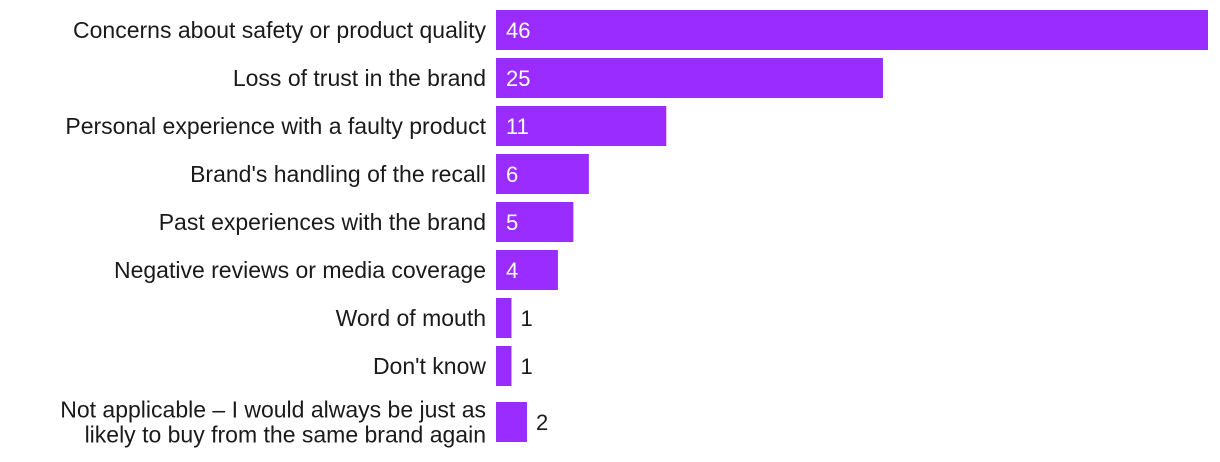 The width and height of the screenshot is (1220, 462). What do you see at coordinates (518, 30) in the screenshot?
I see `value-label: 46` at bounding box center [518, 30].